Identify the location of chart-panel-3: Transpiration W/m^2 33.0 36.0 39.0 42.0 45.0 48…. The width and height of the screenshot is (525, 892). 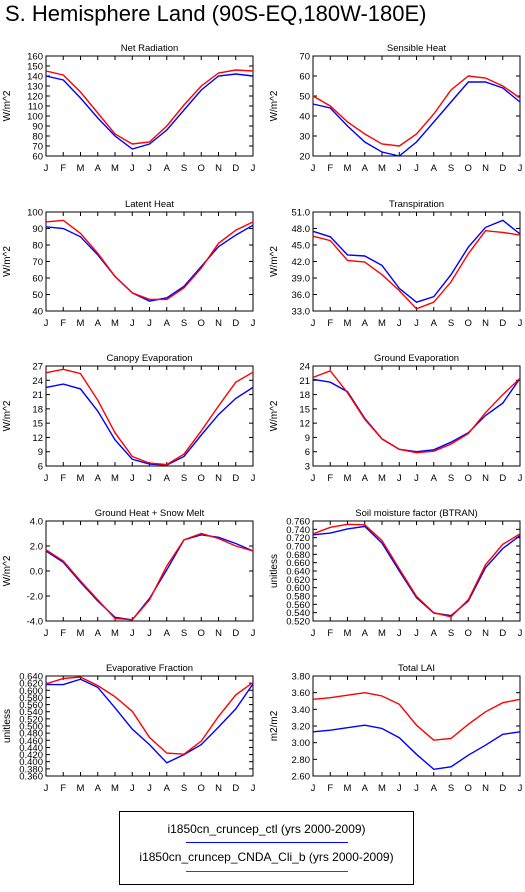
(396, 264).